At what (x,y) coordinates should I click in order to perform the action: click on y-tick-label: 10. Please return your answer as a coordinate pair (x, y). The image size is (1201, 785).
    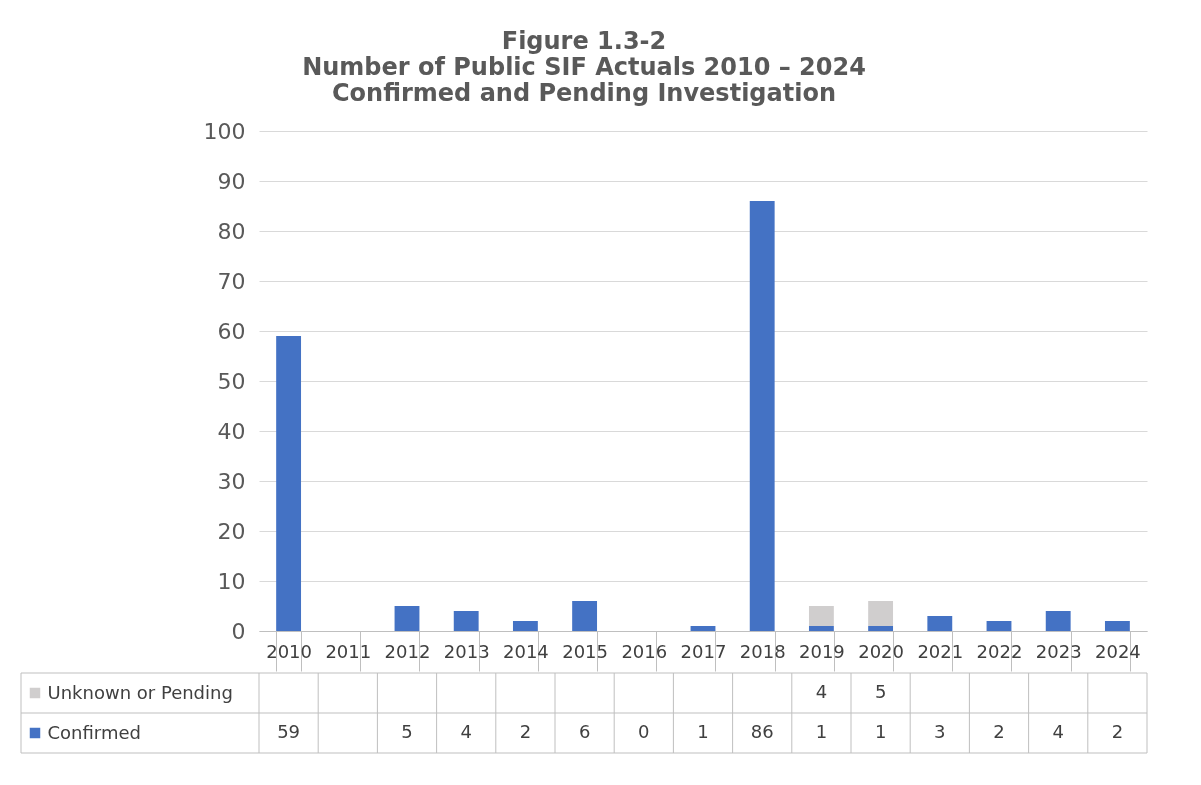
    Looking at the image, I should click on (231, 581).